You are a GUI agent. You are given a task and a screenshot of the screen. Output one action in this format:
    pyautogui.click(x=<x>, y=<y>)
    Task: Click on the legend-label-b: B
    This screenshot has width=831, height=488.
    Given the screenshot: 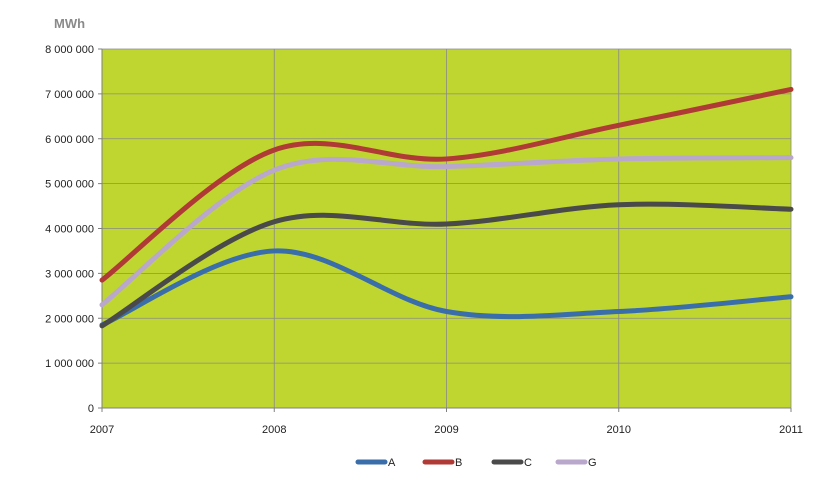 What is the action you would take?
    pyautogui.click(x=458, y=463)
    